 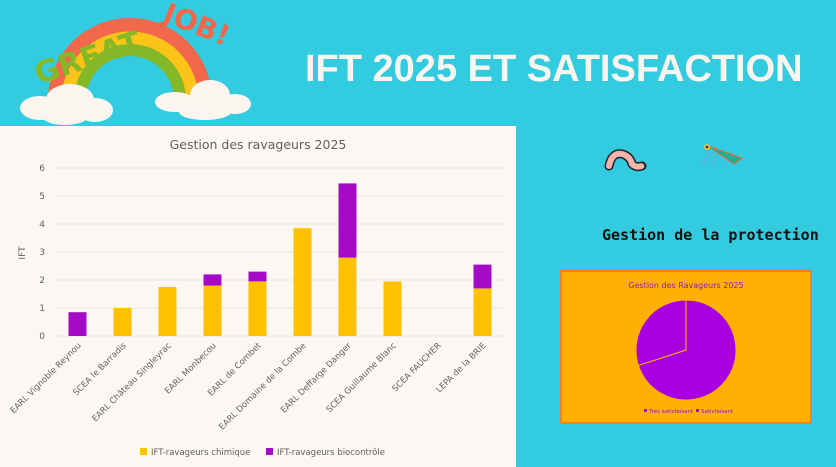 What do you see at coordinates (625, 160) in the screenshot?
I see `worm-icon` at bounding box center [625, 160].